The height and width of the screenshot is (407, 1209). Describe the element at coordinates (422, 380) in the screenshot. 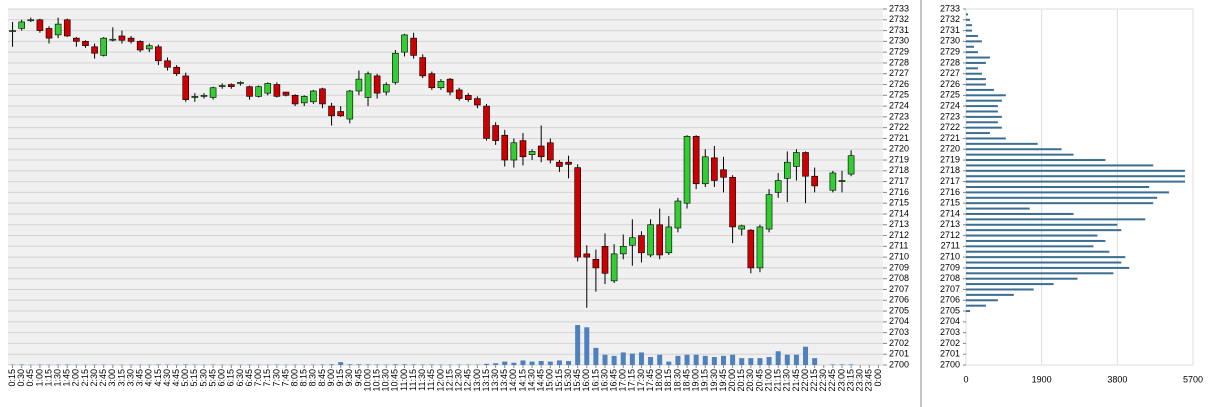

I see `x-tick-label: 11:30` at that location.